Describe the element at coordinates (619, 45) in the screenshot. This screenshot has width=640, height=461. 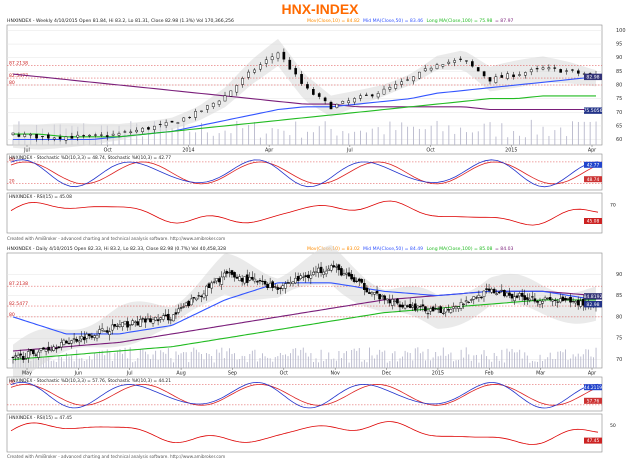
I see `weekly-price-y-tick-label: 95` at that location.